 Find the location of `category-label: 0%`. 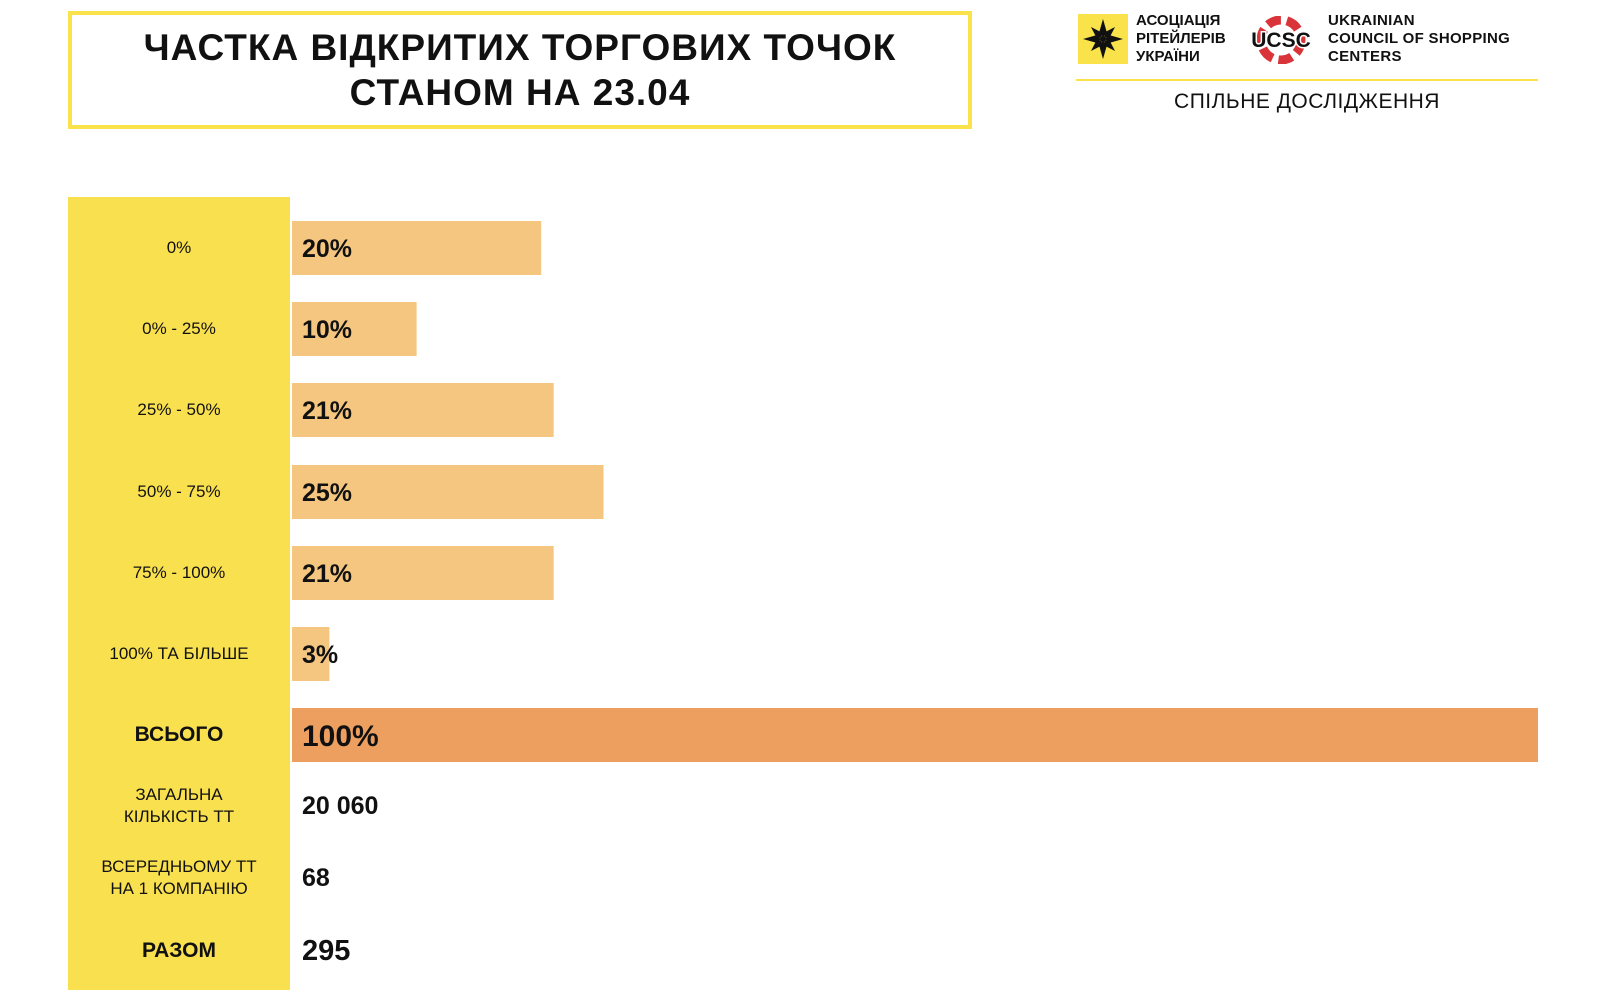

category-label: 0% is located at coordinates (179, 247).